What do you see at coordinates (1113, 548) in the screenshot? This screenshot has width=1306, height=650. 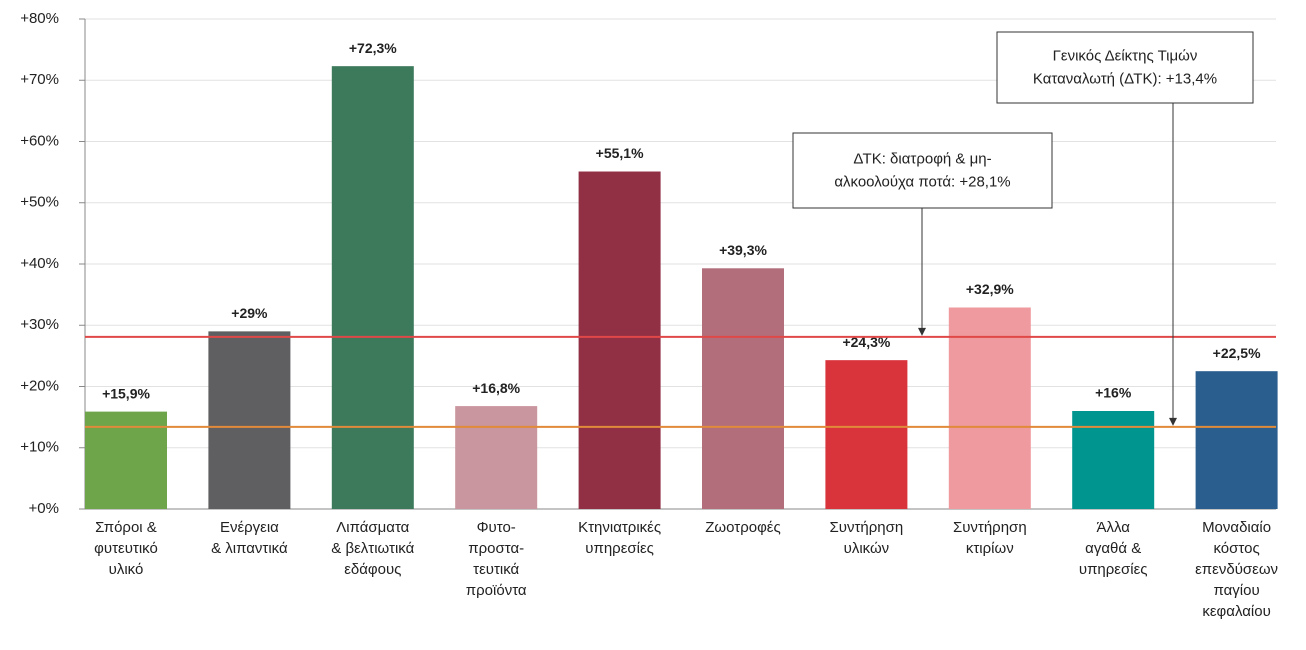 I see `x-tick-label: Άλλα αγαθά & υπηρεσίες` at bounding box center [1113, 548].